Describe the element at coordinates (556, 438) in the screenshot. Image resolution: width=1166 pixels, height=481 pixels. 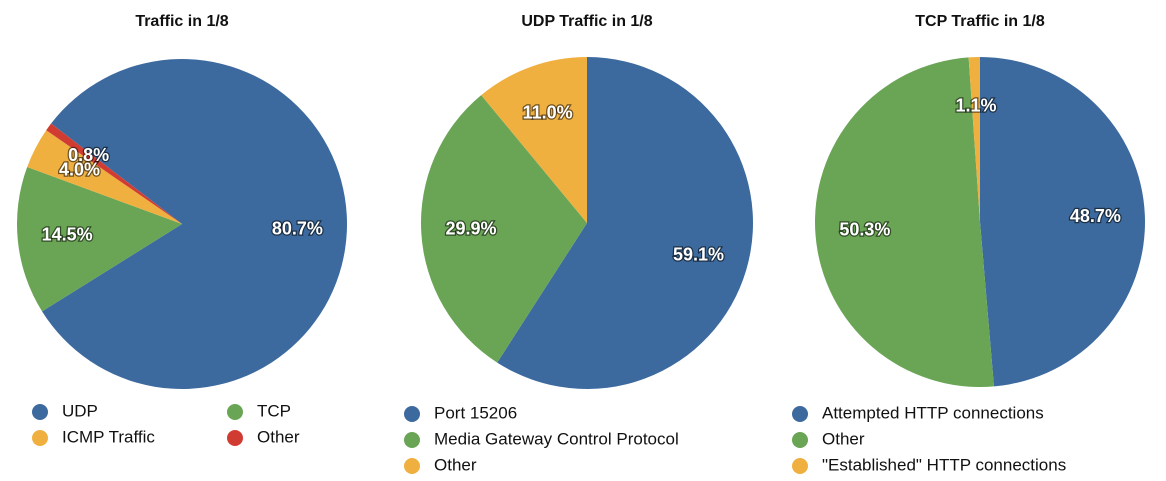
I see `legend-label: Media Gateway Control Protocol` at that location.